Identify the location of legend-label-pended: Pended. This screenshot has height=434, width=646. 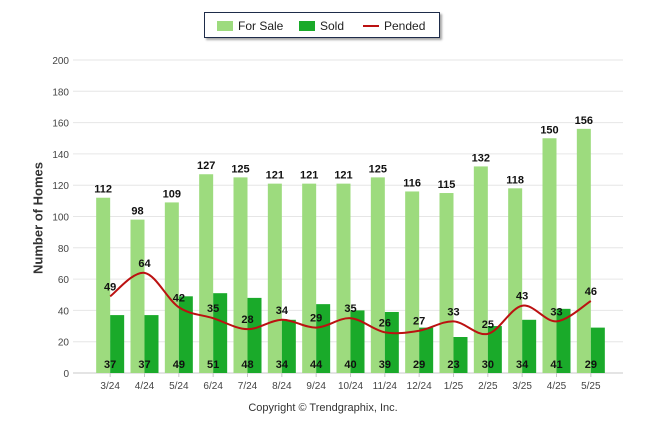
(405, 26).